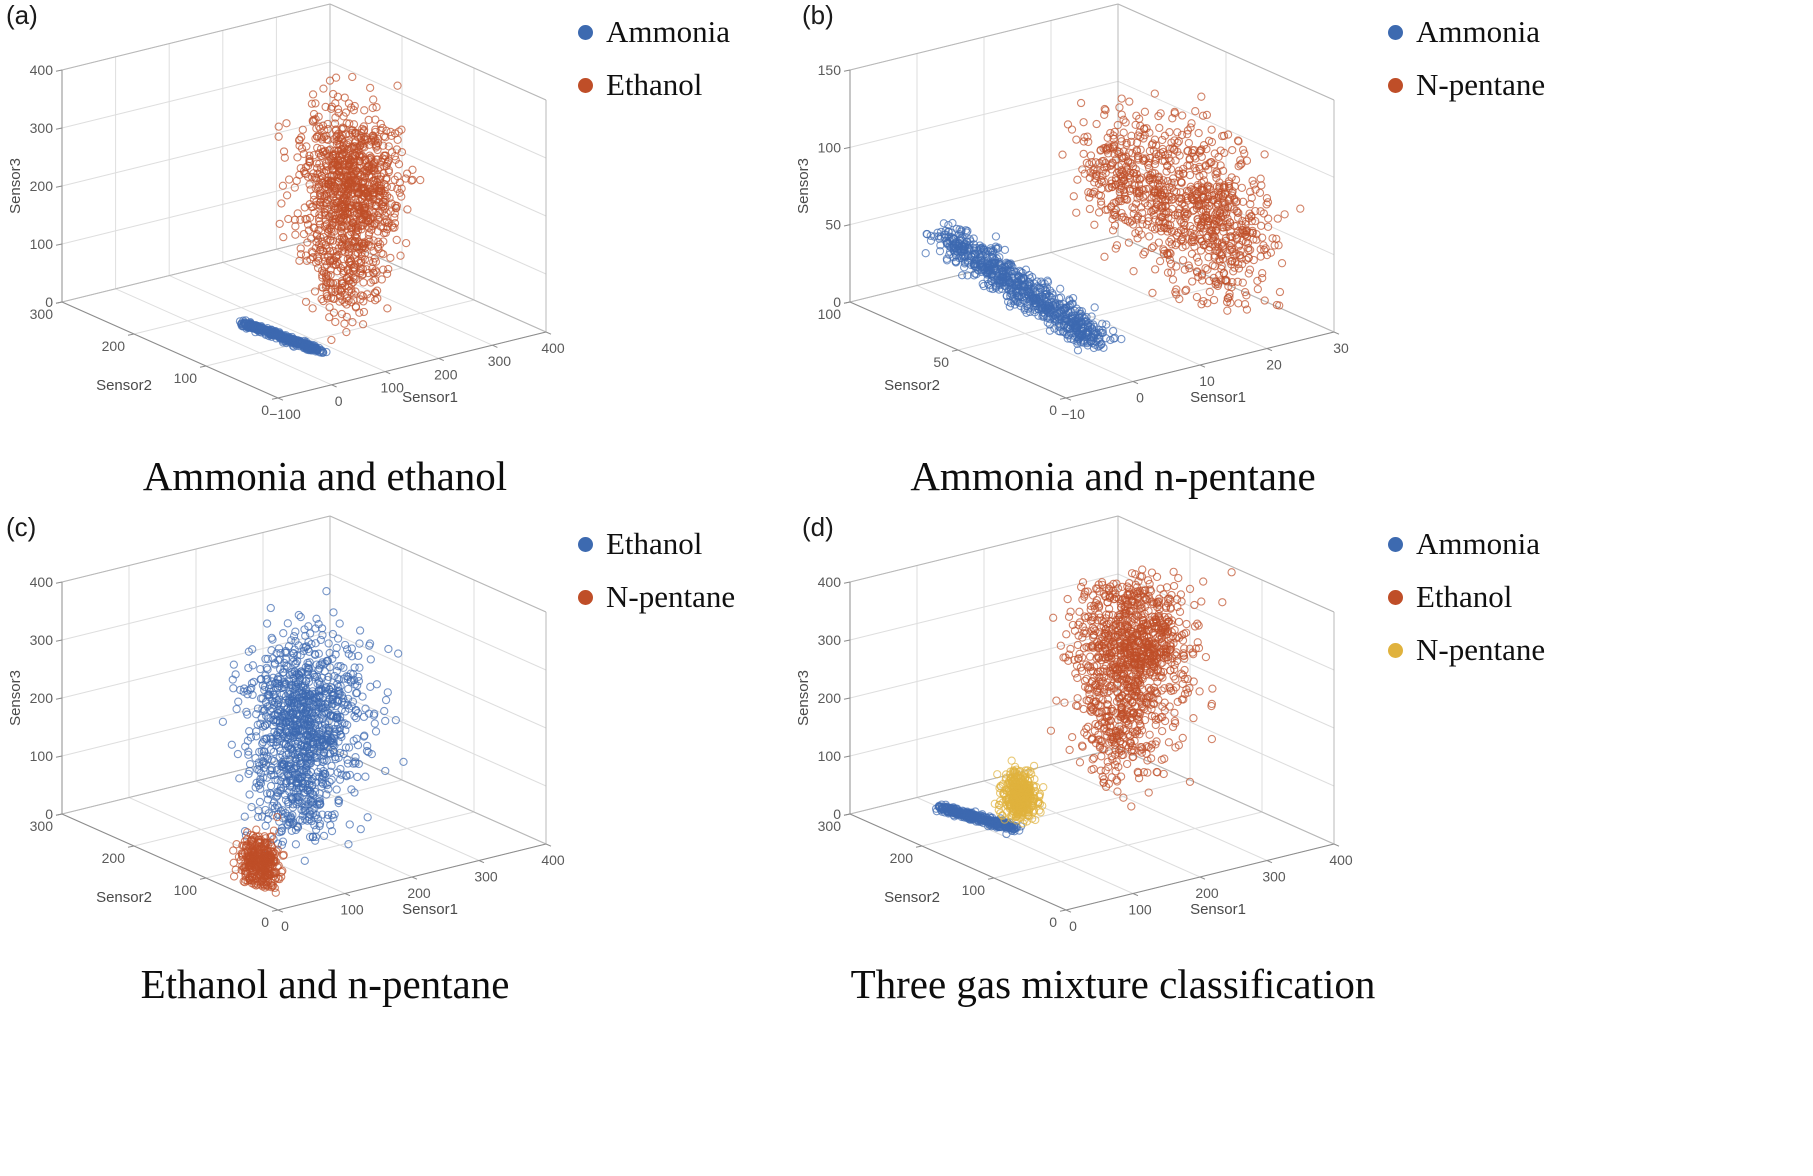  Describe the element at coordinates (325, 476) in the screenshot. I see `caption-a: Ammonia and ethanol` at that location.